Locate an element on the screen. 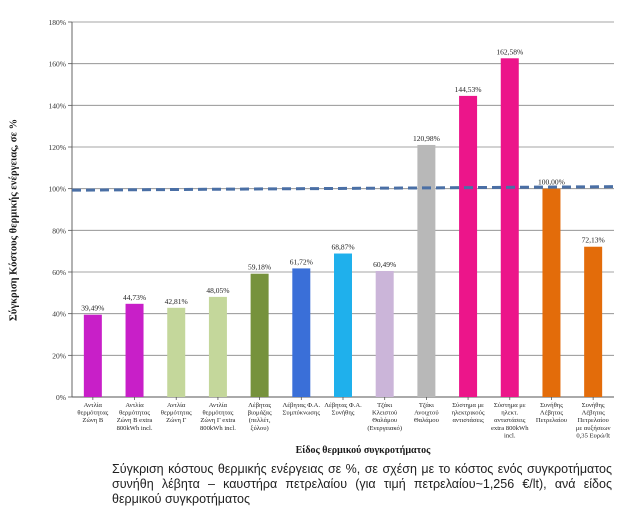  x-category-label: Τζάκι Κλειστού Θαλάμου (Ενεργειακό) is located at coordinates (384, 417).